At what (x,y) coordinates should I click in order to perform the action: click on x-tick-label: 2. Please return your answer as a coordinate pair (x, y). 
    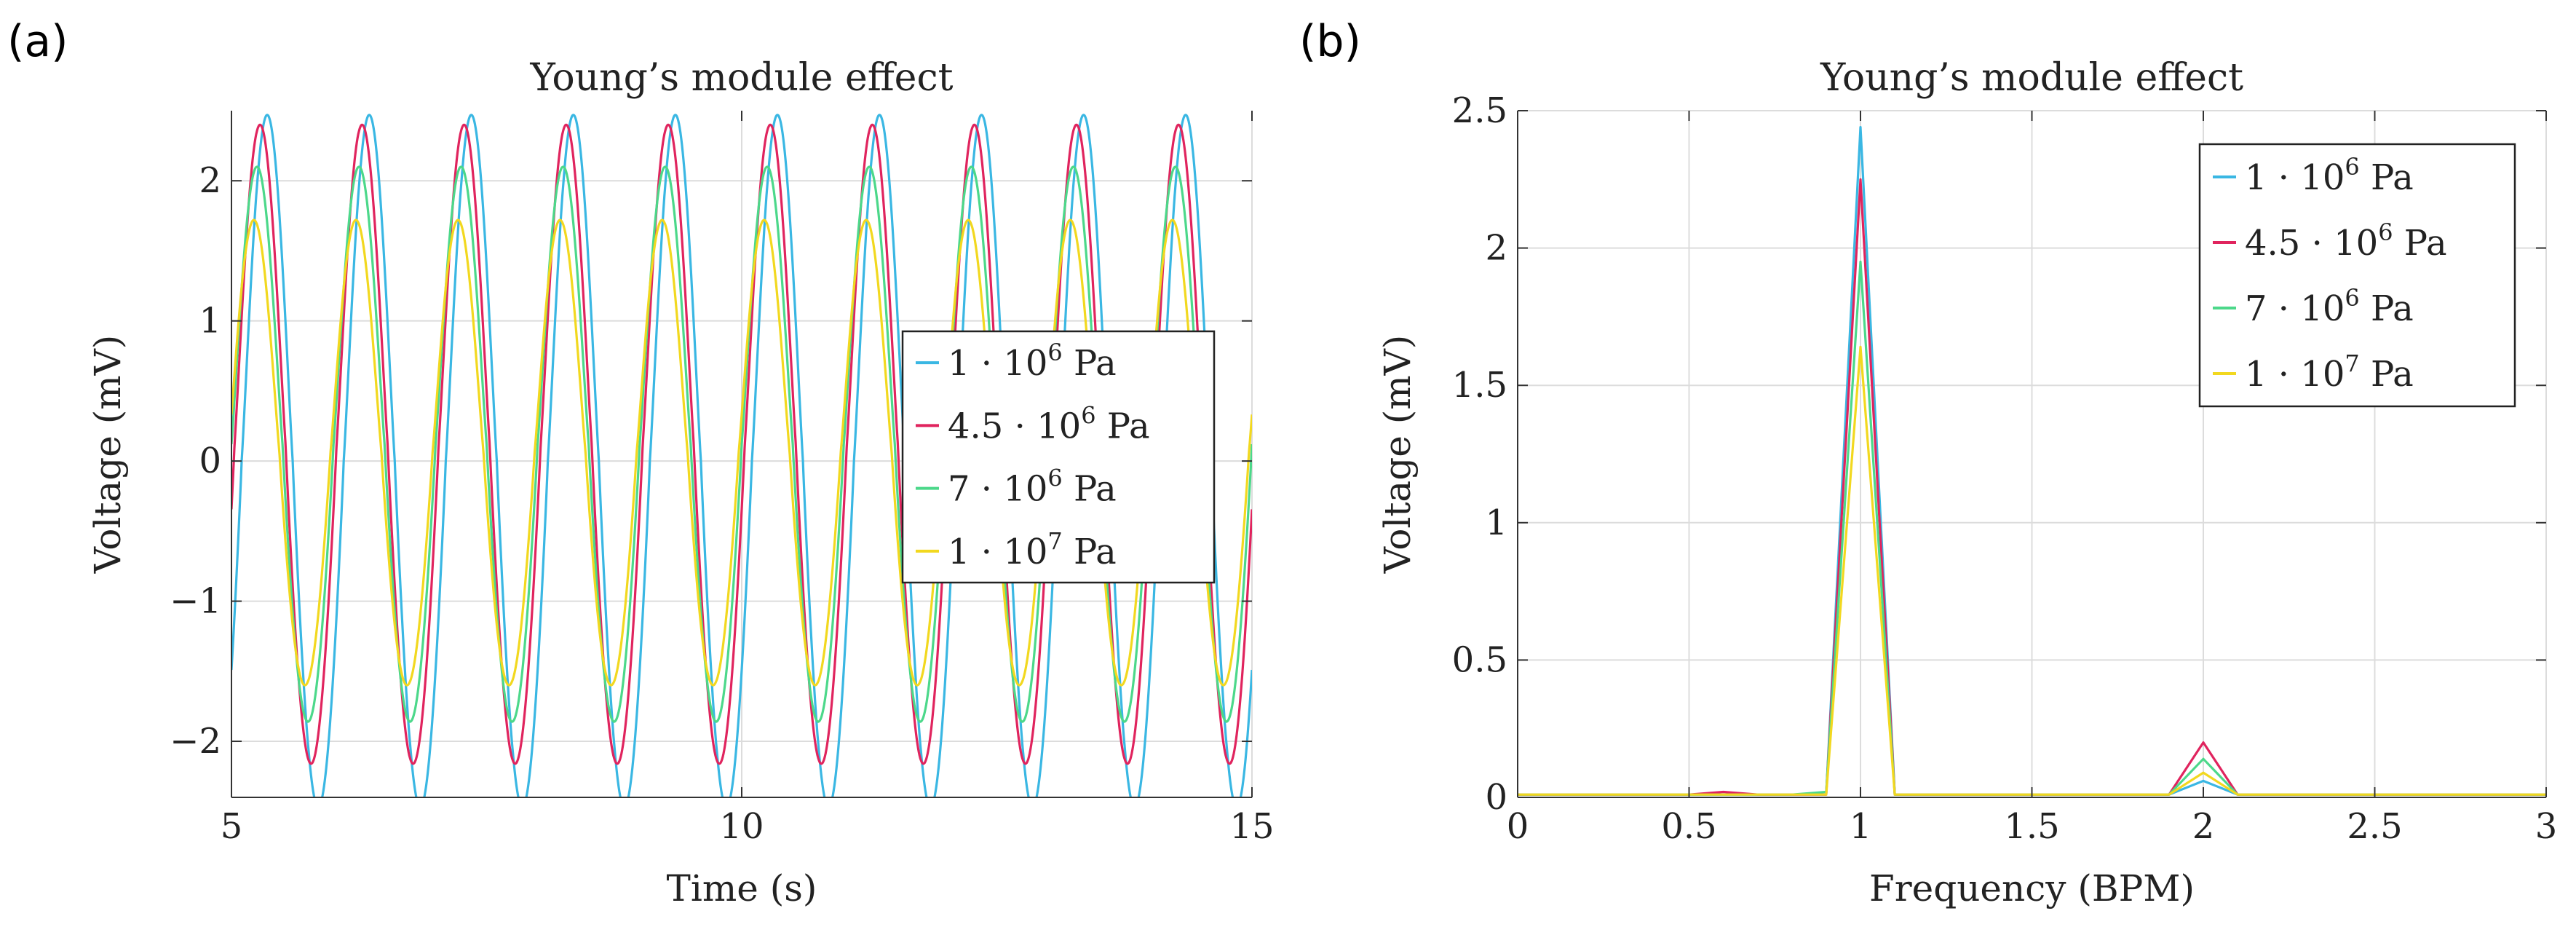
    Looking at the image, I should click on (2203, 826).